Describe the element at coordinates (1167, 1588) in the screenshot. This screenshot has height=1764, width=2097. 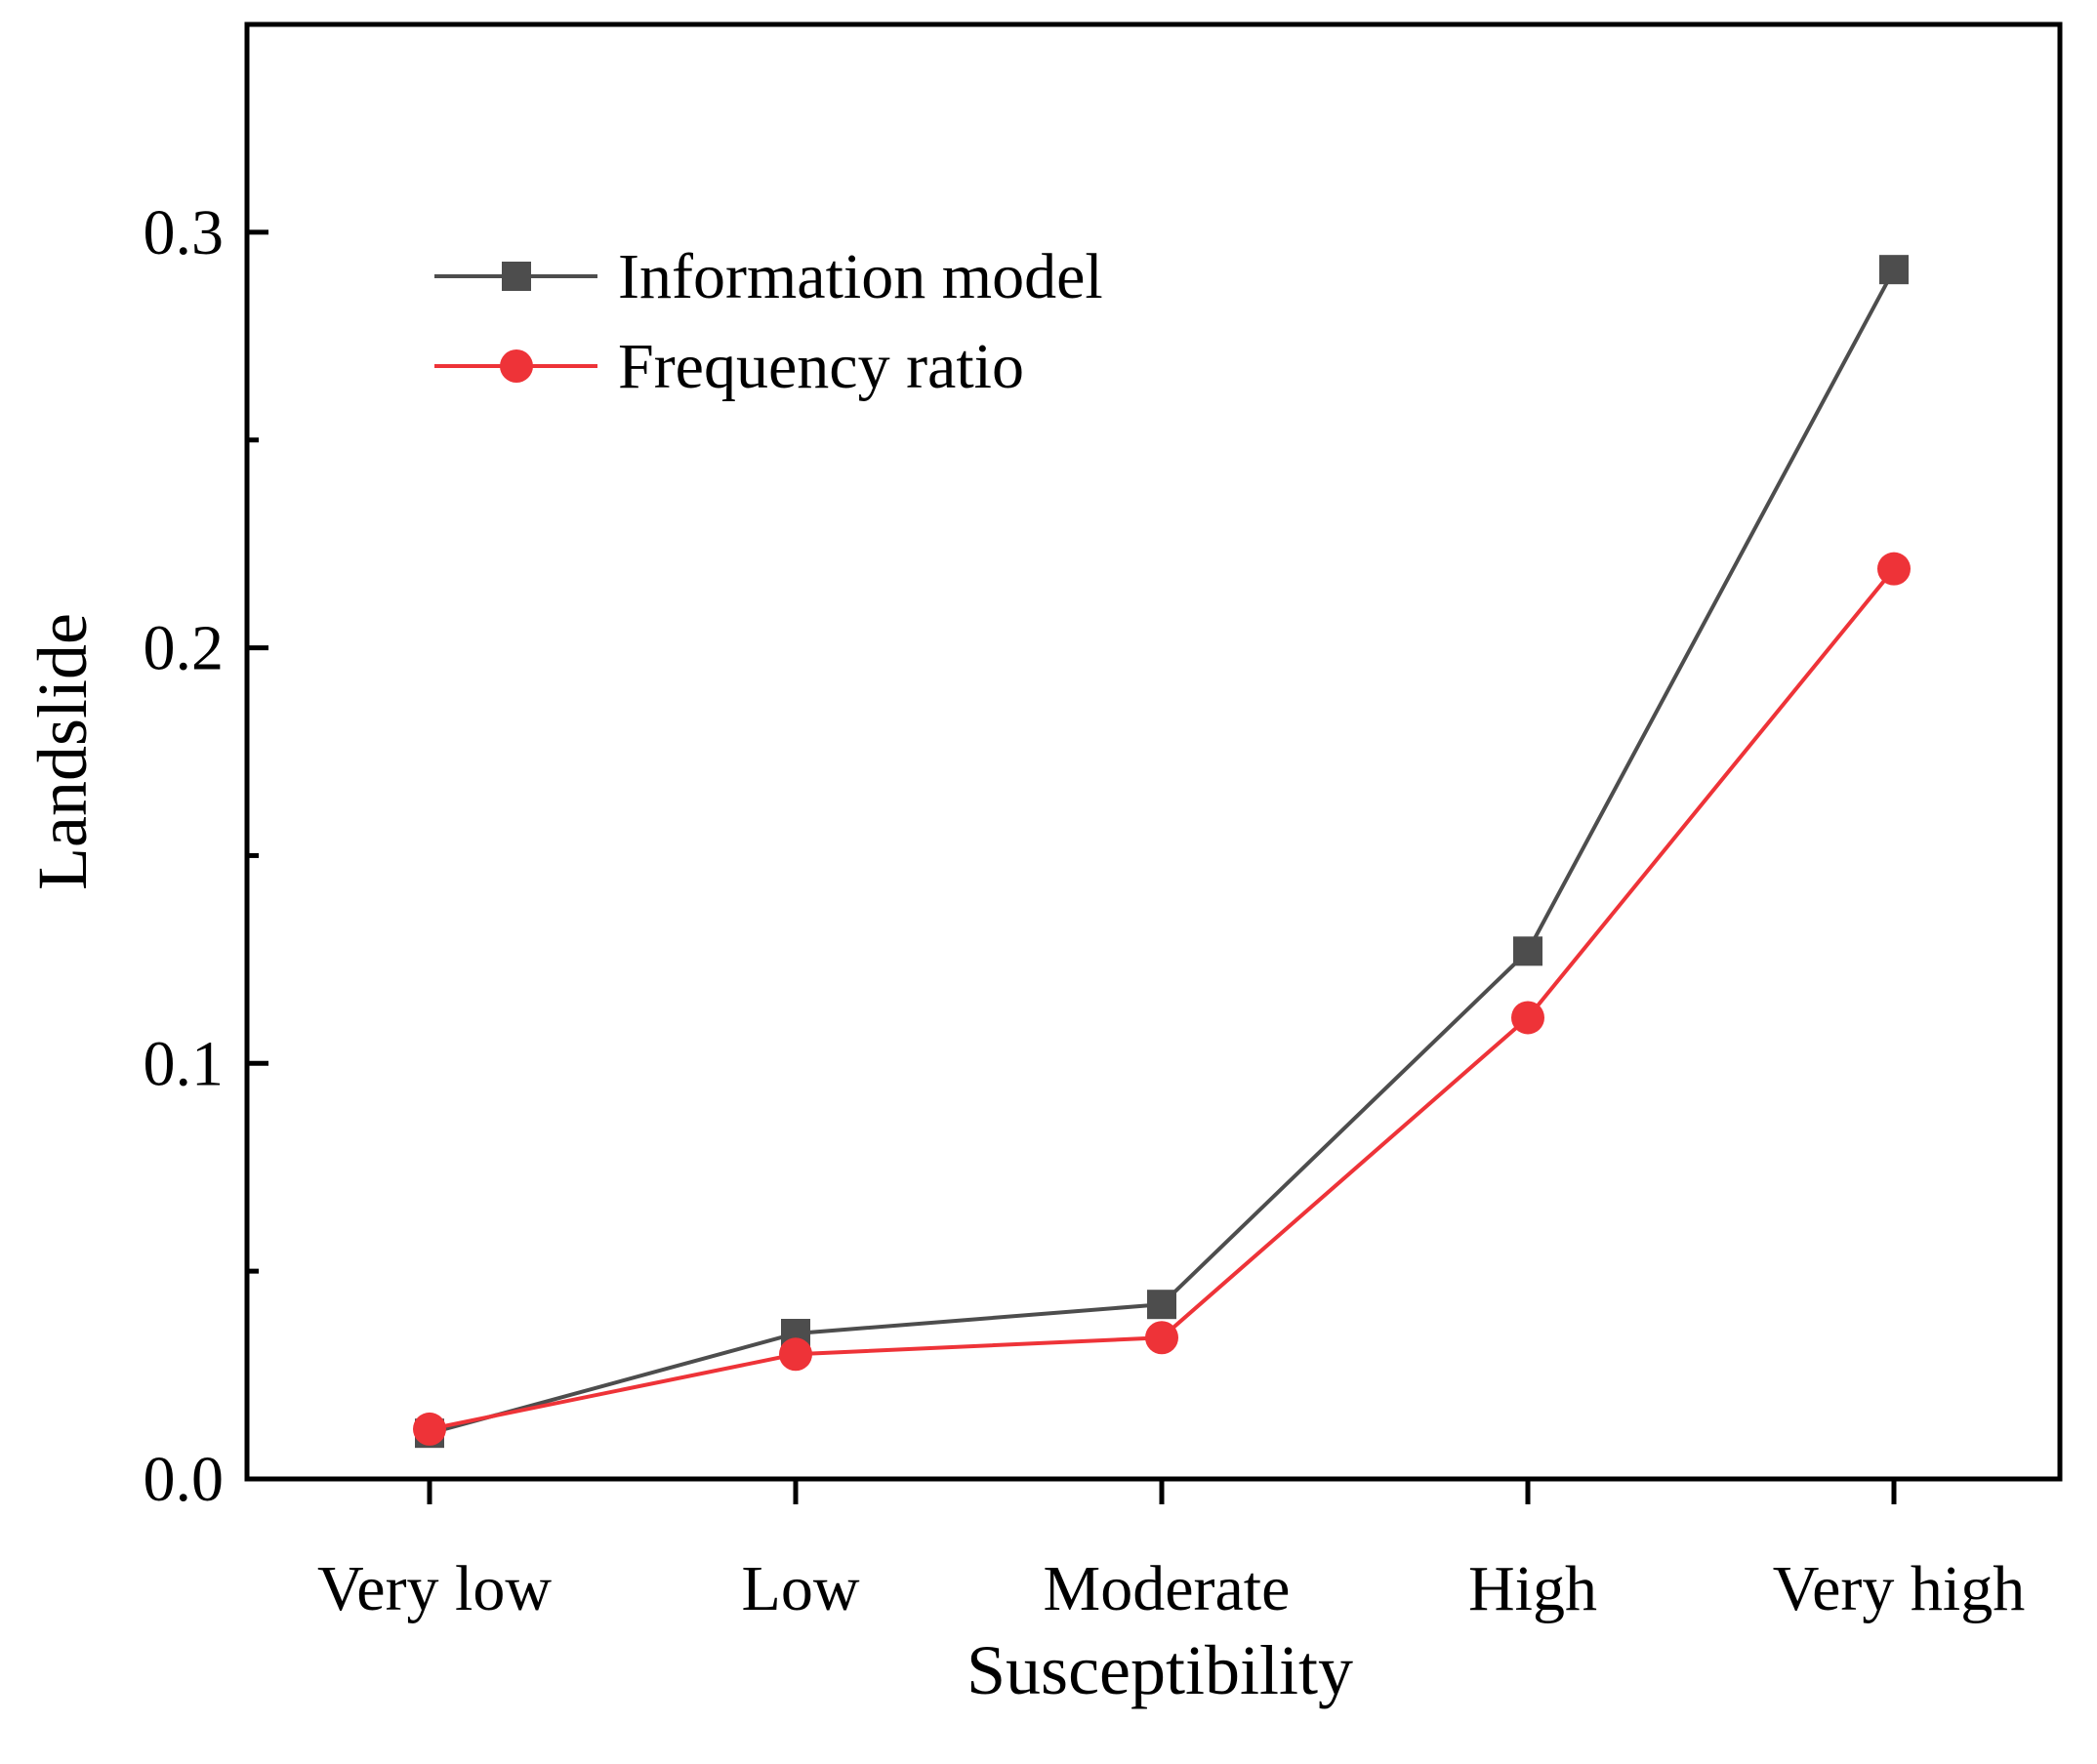
I see `x-tick-label: Moderate` at that location.